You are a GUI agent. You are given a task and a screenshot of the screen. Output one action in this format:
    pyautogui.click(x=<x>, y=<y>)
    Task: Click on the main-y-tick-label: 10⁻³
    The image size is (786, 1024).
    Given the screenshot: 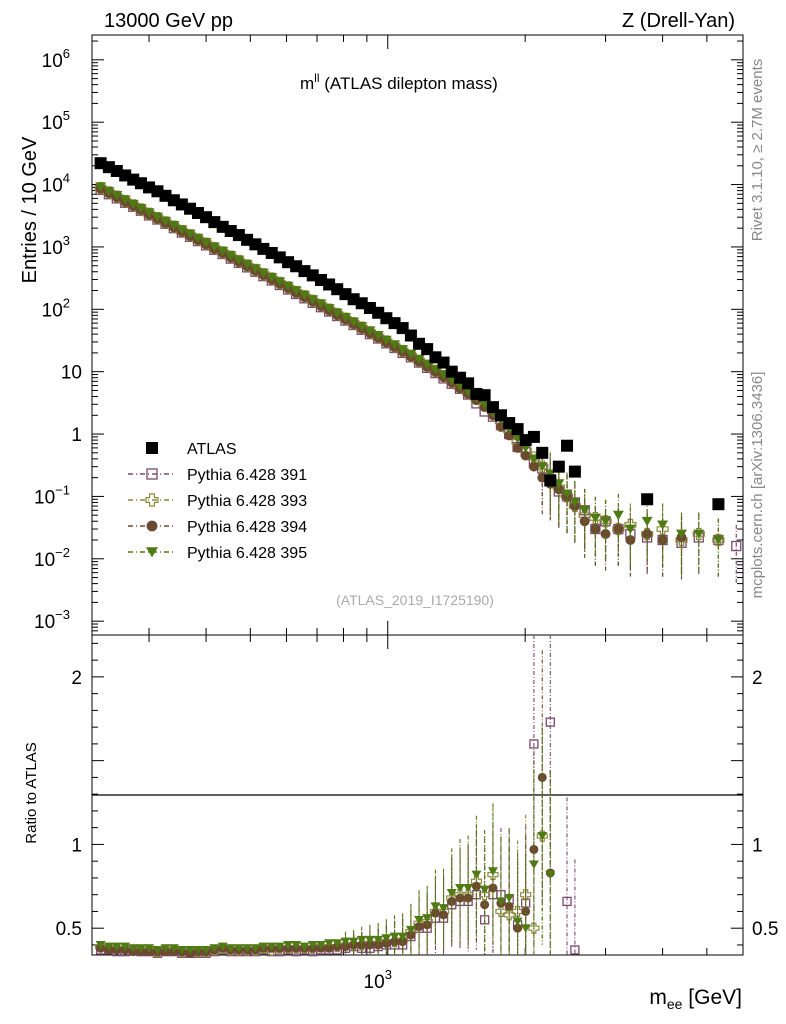 What is the action you would take?
    pyautogui.click(x=52, y=620)
    